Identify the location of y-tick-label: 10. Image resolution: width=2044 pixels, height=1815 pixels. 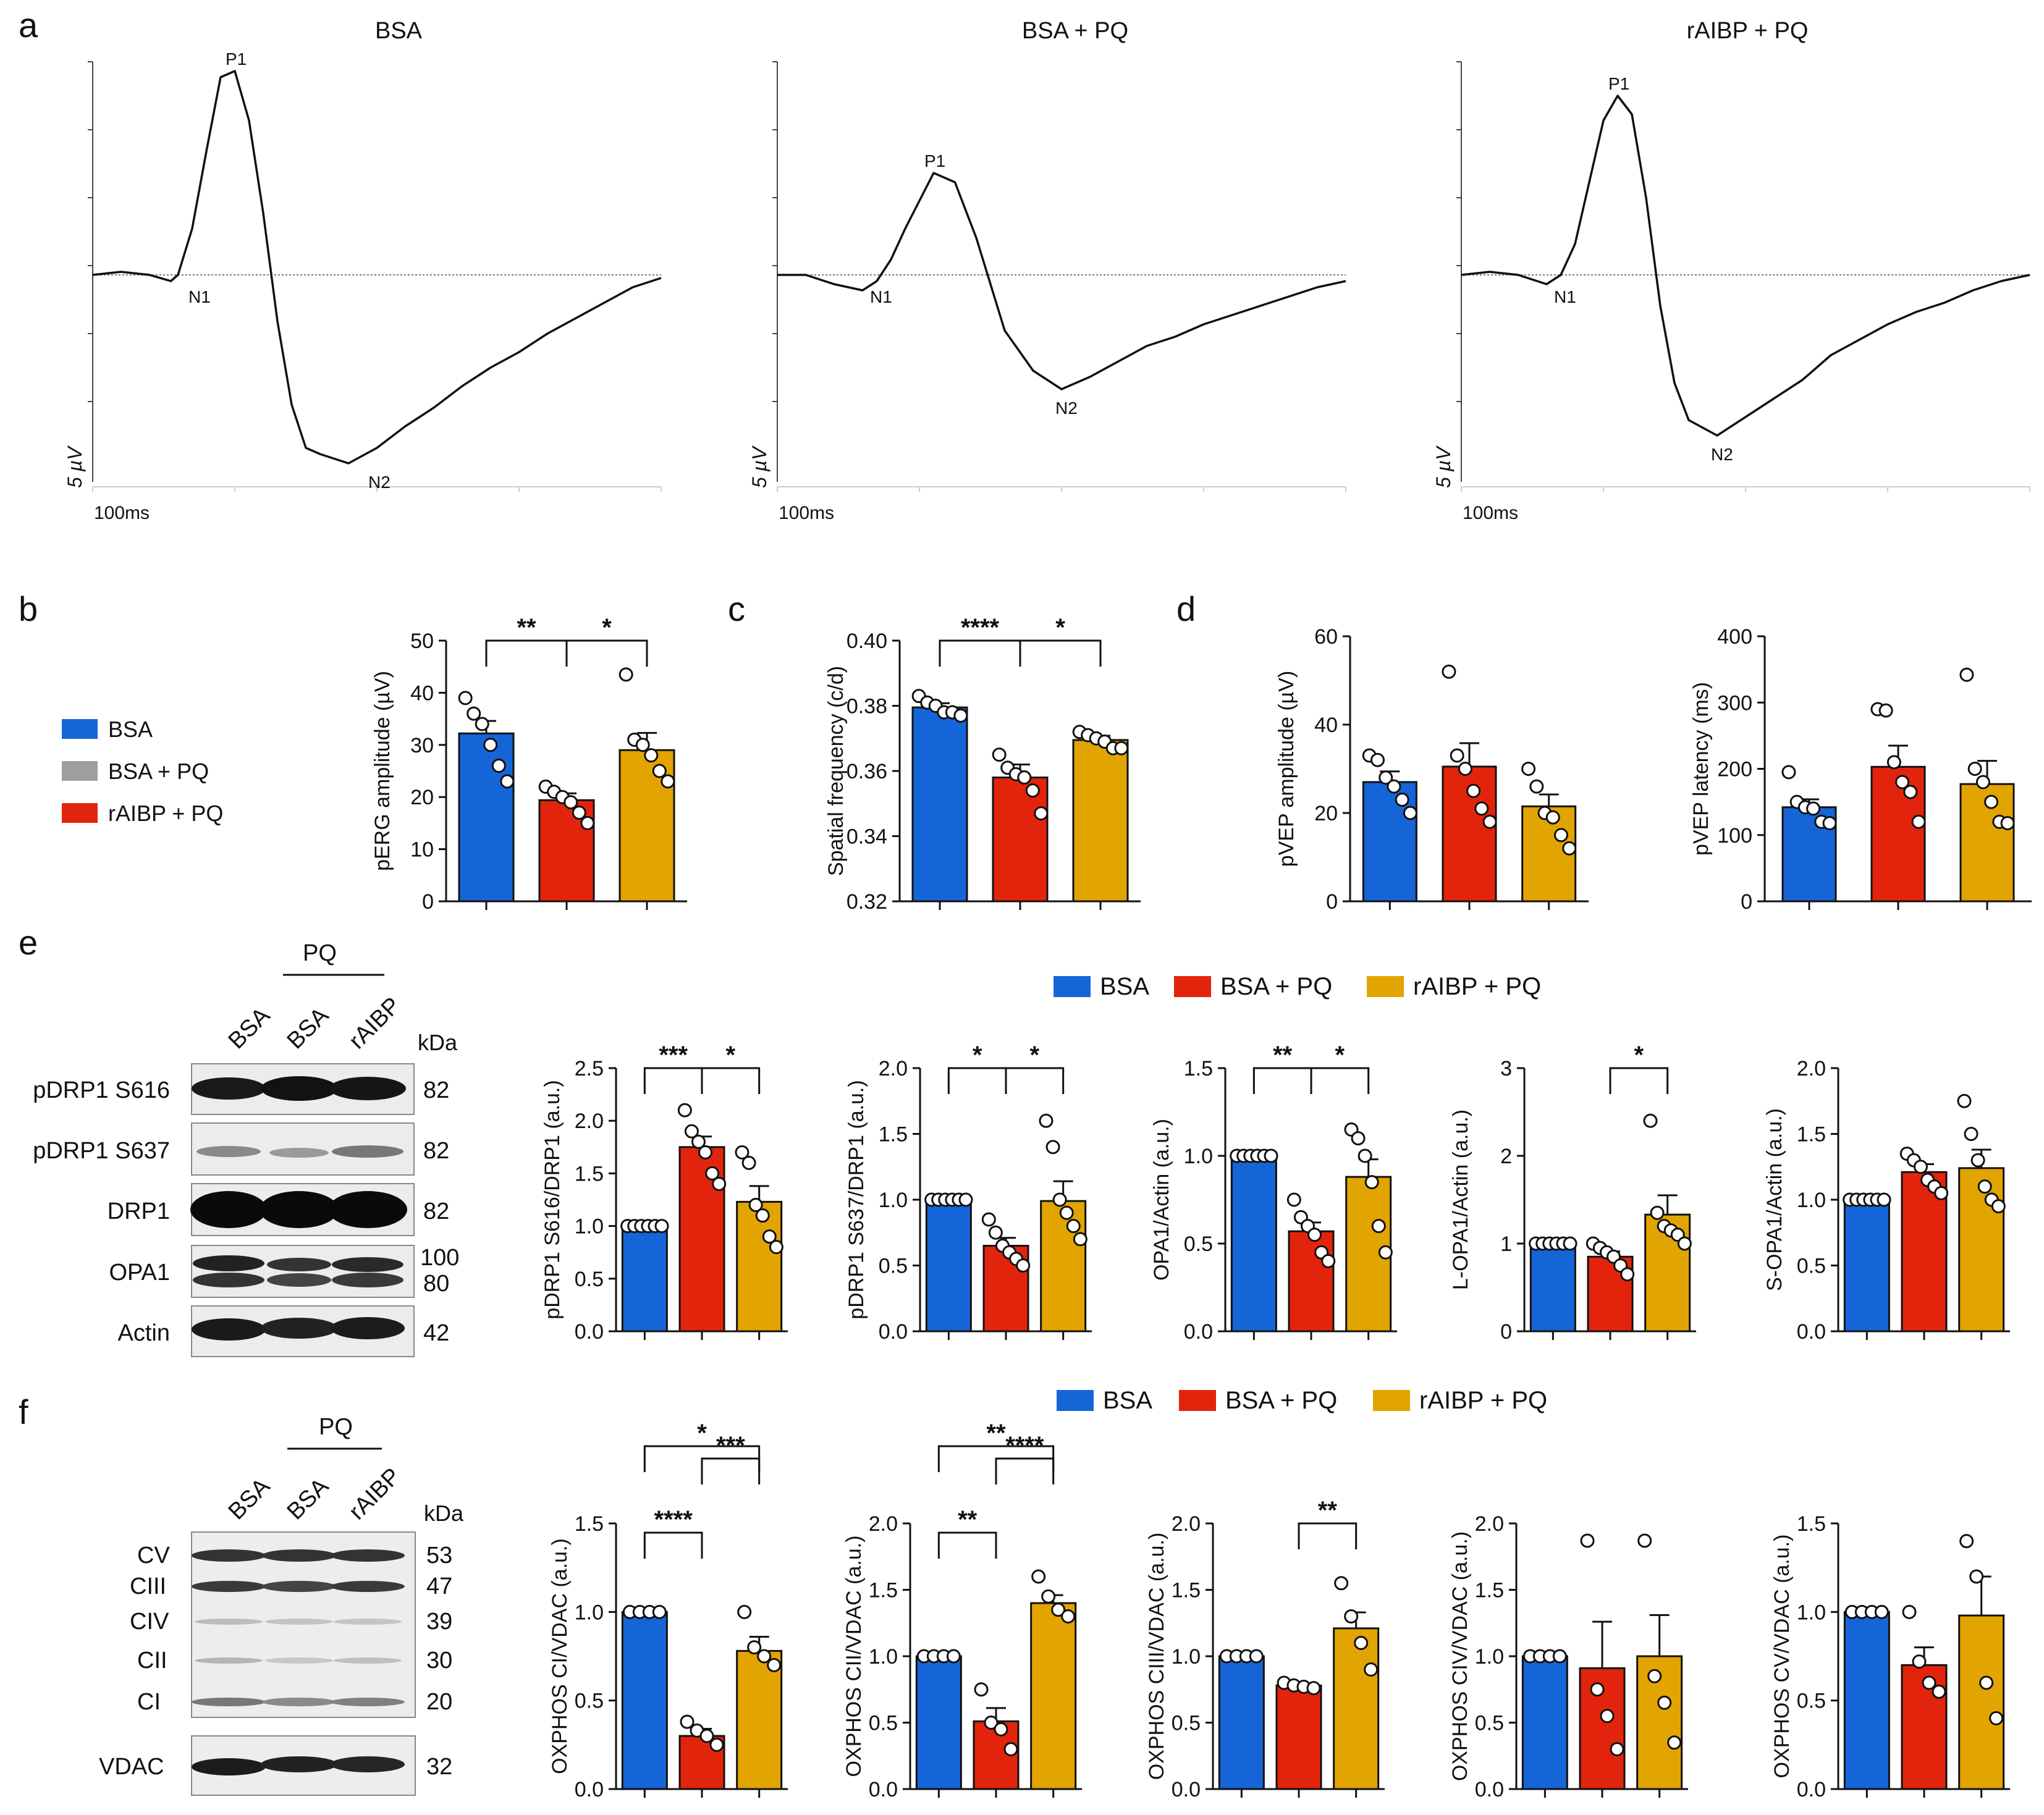
(422, 850).